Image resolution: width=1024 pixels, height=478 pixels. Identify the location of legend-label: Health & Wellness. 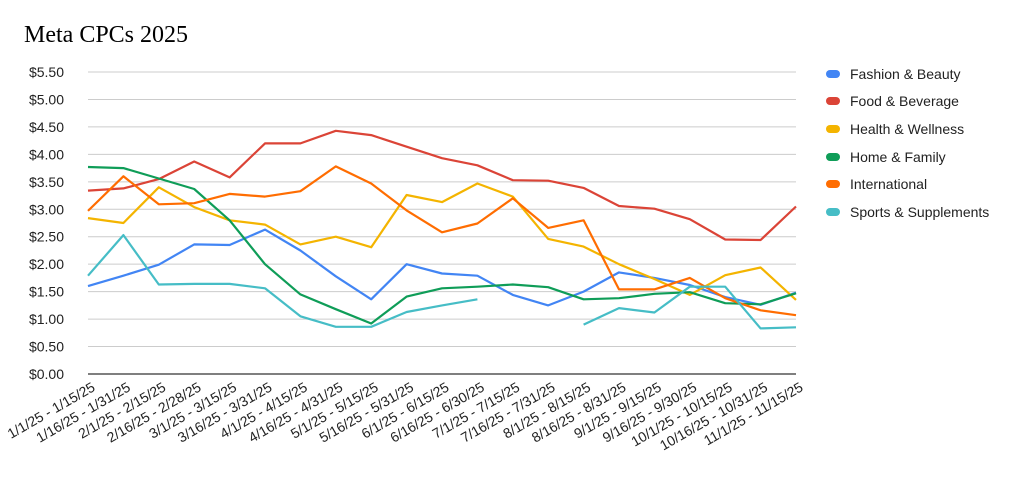
(907, 128).